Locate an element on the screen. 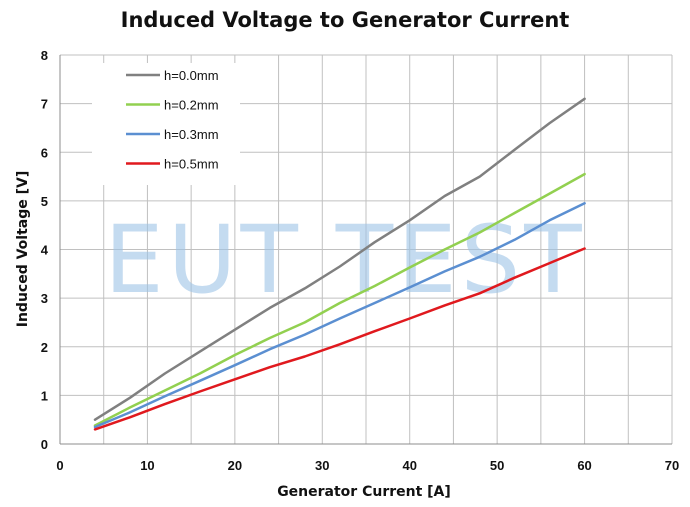  legend-label: h=0.2mm is located at coordinates (191, 105).